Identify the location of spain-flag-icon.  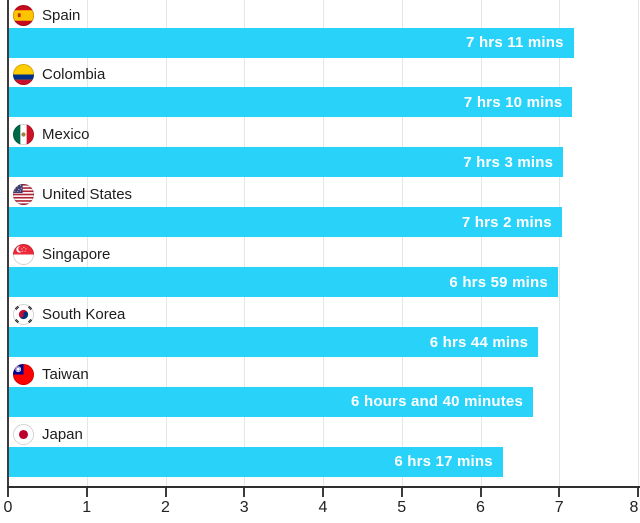
(23, 15).